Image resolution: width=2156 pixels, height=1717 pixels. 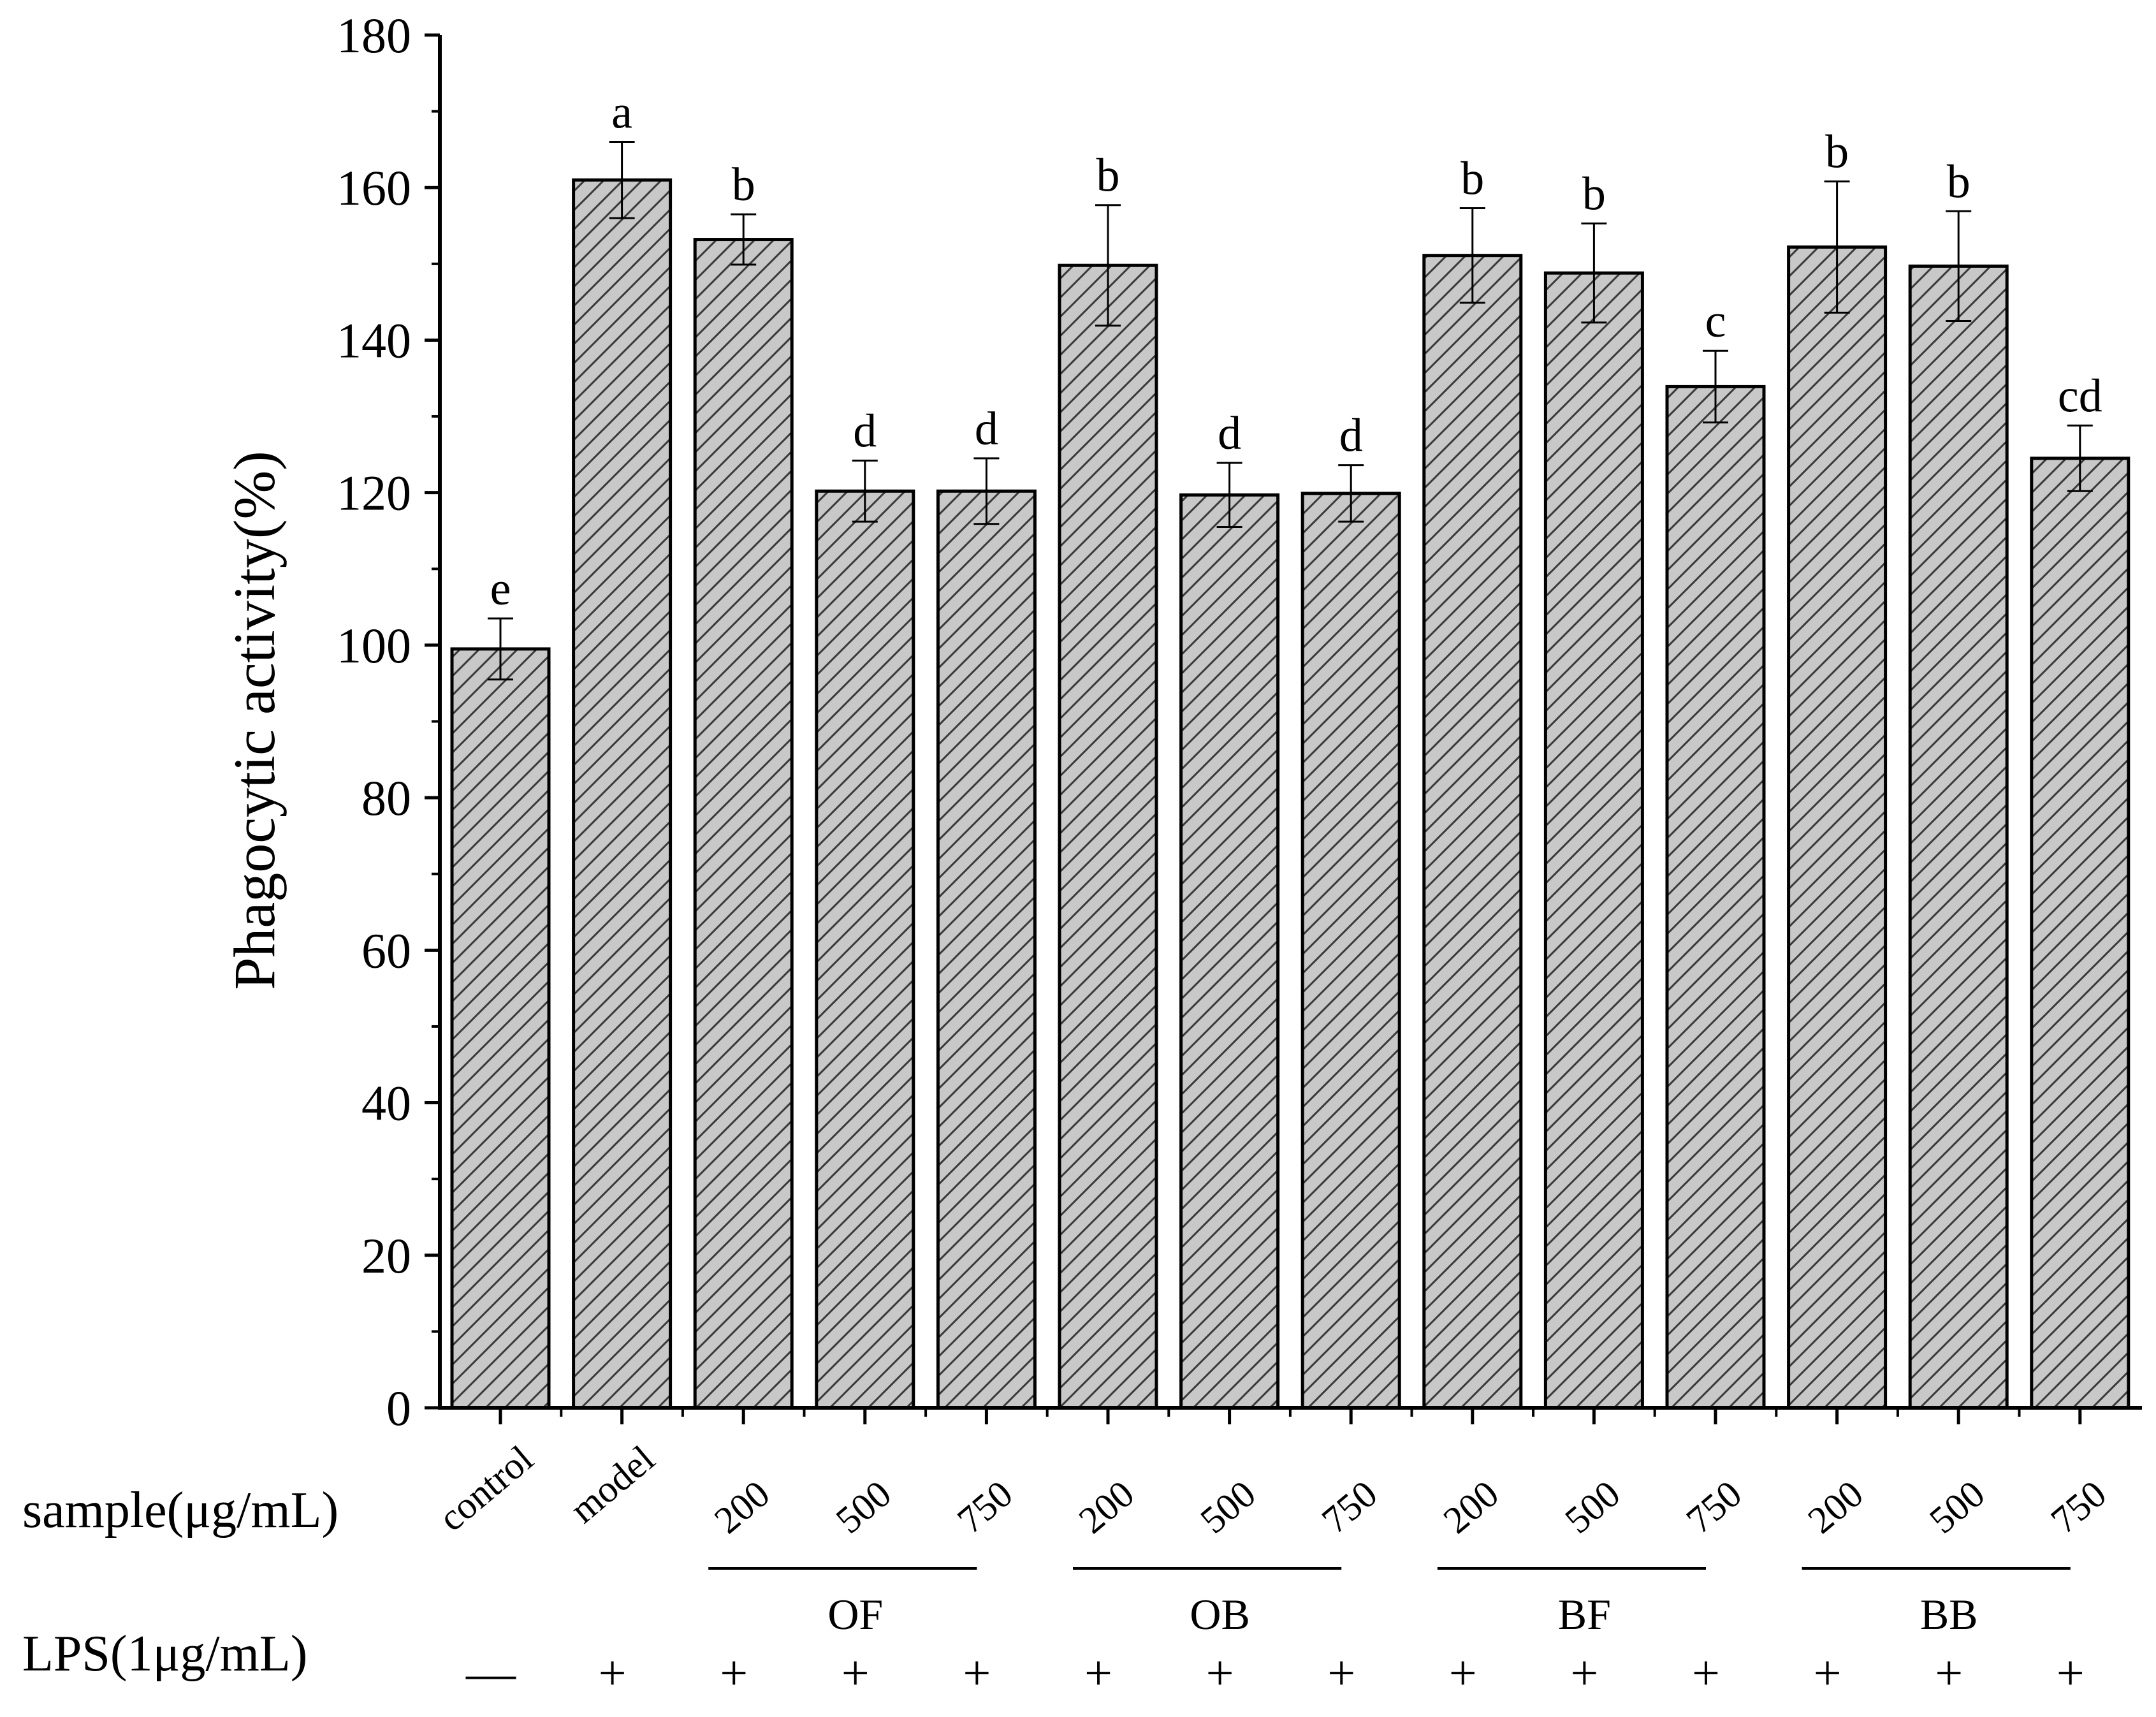 I want to click on y-tick-label: 160, so click(x=374, y=188).